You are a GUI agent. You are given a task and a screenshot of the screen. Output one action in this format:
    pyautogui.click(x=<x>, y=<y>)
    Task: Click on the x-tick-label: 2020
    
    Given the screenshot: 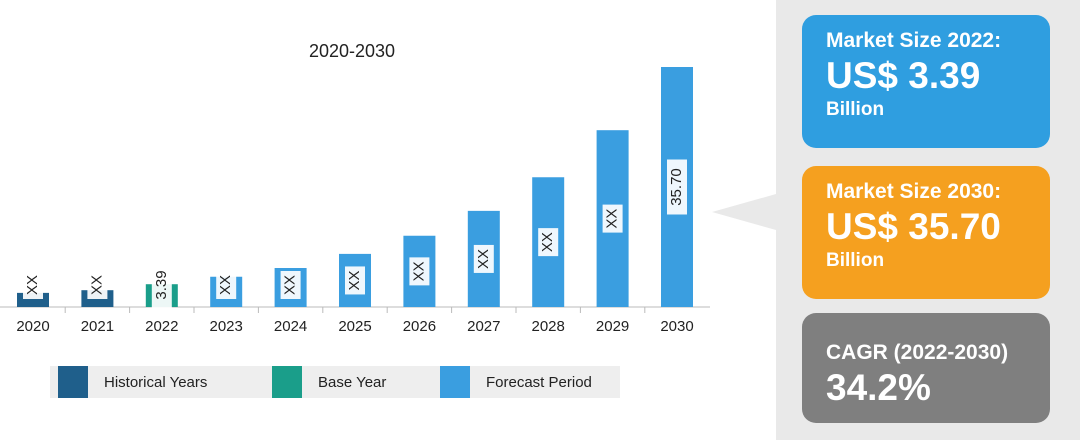 What is the action you would take?
    pyautogui.click(x=32, y=326)
    